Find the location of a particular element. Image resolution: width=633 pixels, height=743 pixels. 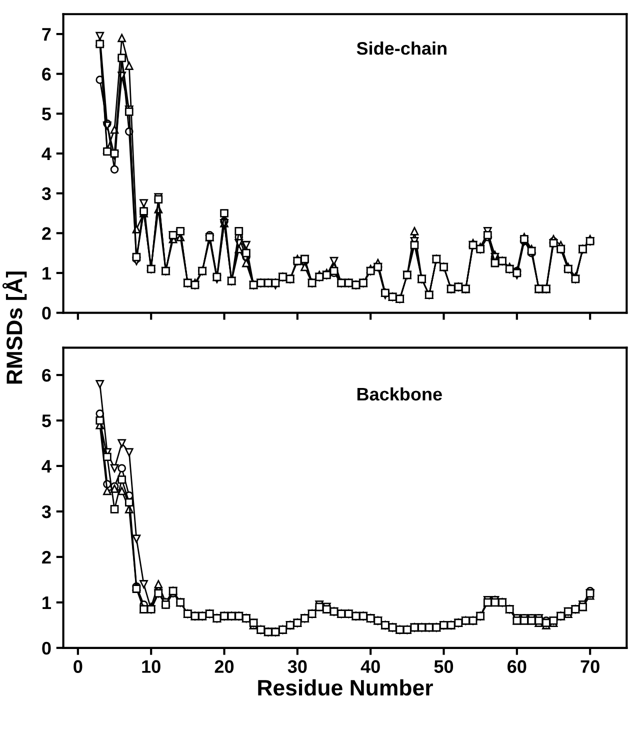

x-tick-label: 60 is located at coordinates (517, 666).